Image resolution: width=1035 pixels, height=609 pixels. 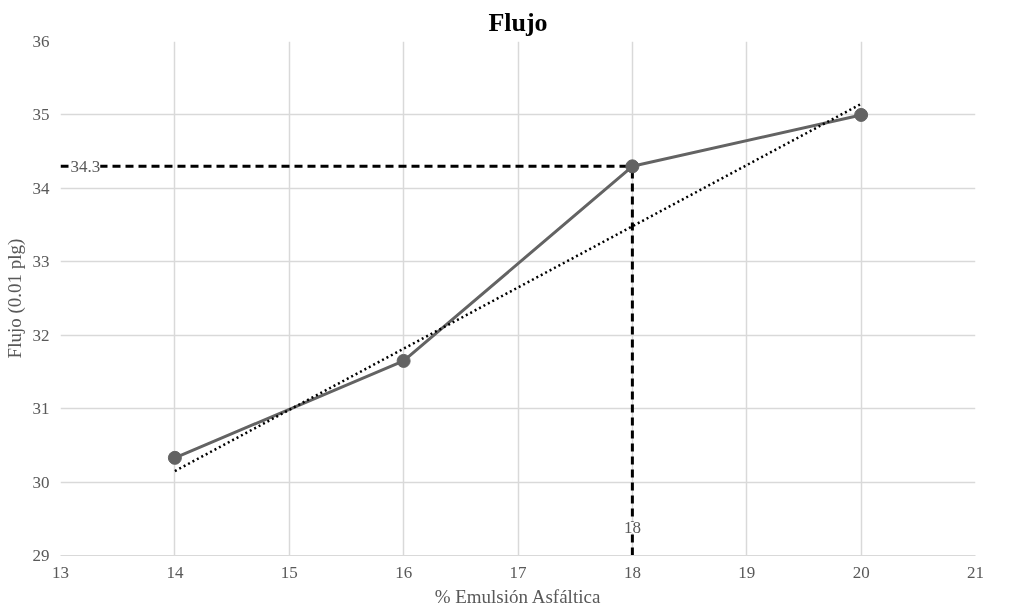 What do you see at coordinates (632, 572) in the screenshot?
I see `x-tick-label: 18` at bounding box center [632, 572].